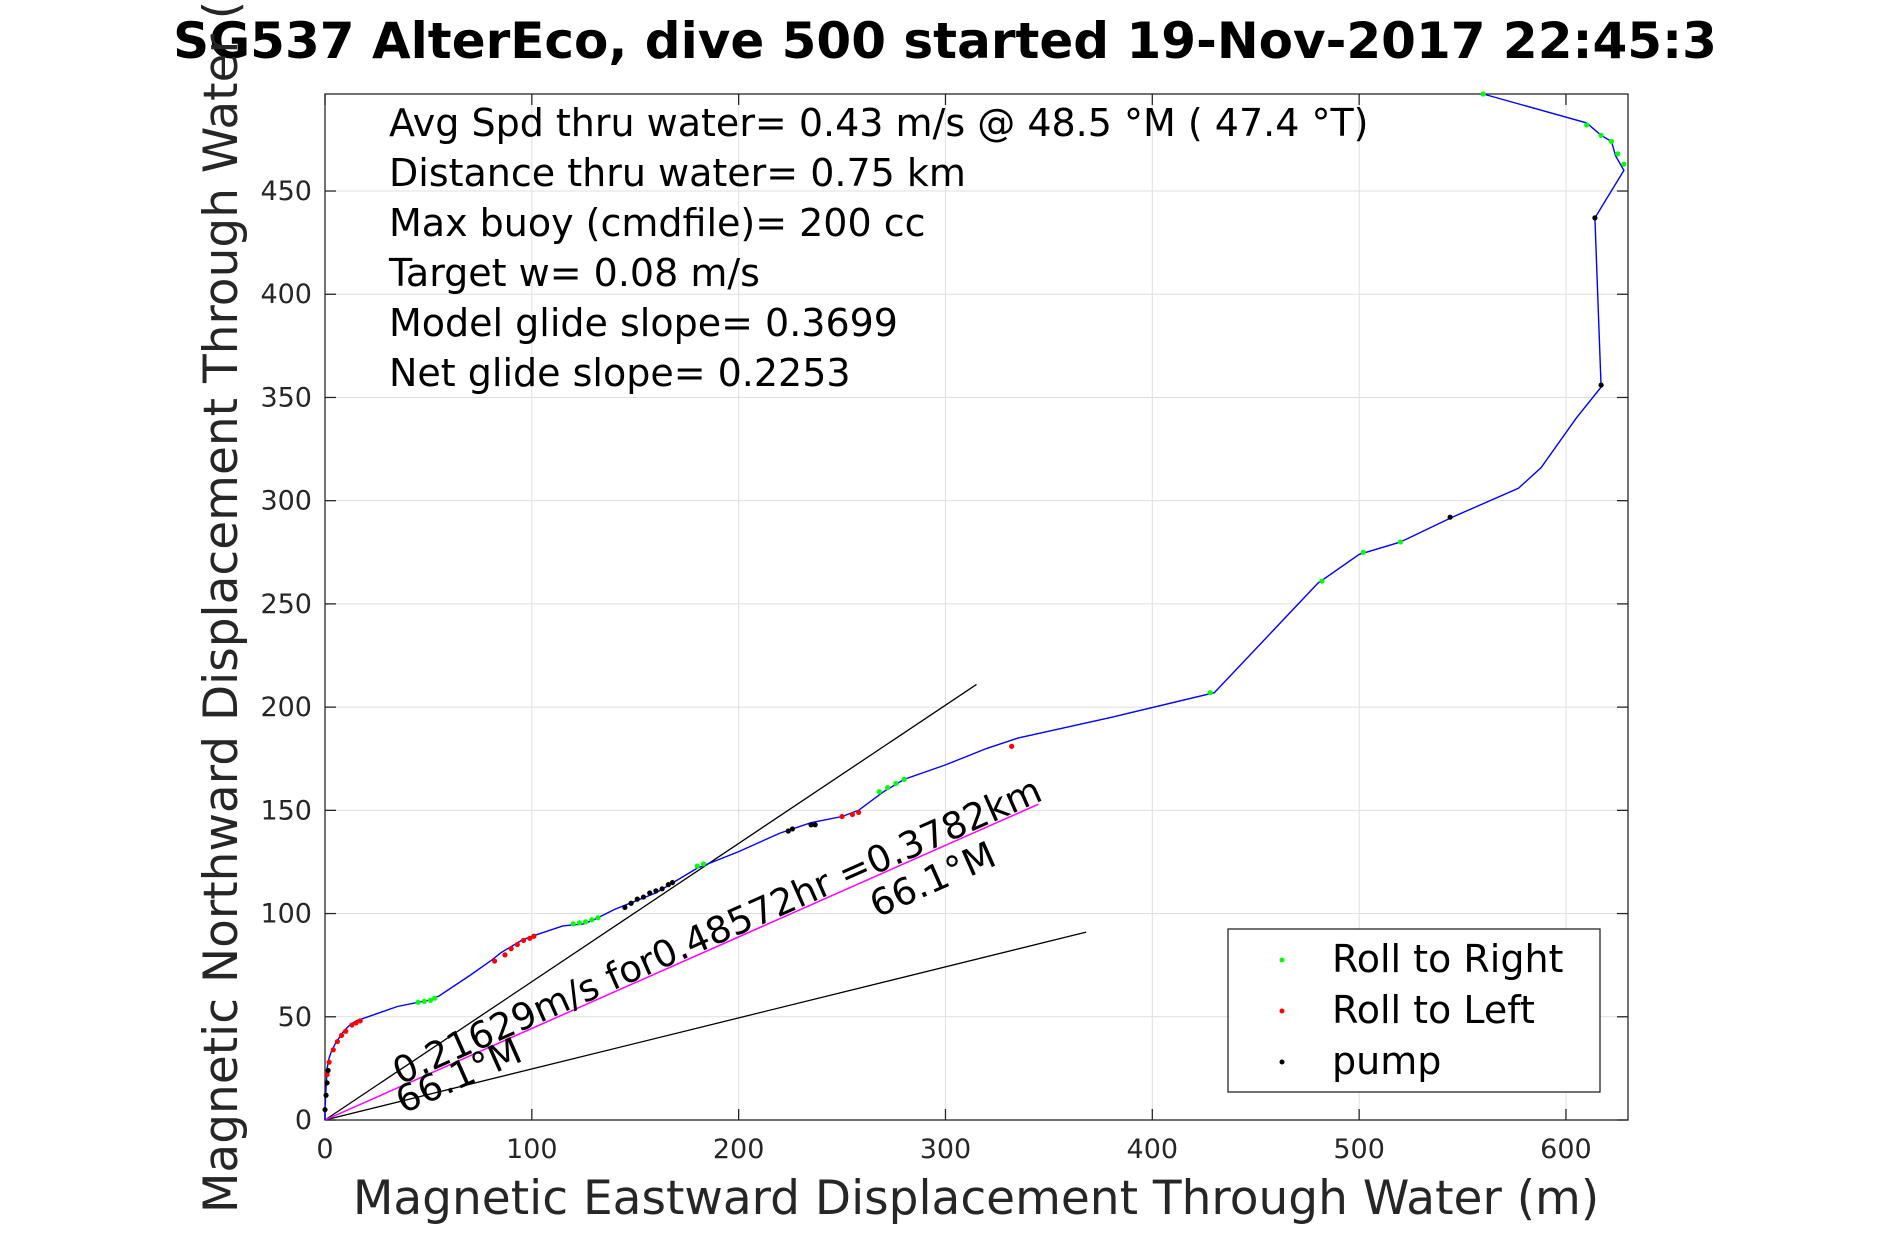 The image size is (1890, 1260). What do you see at coordinates (1282, 960) in the screenshot?
I see `legend-marker-roll-right` at bounding box center [1282, 960].